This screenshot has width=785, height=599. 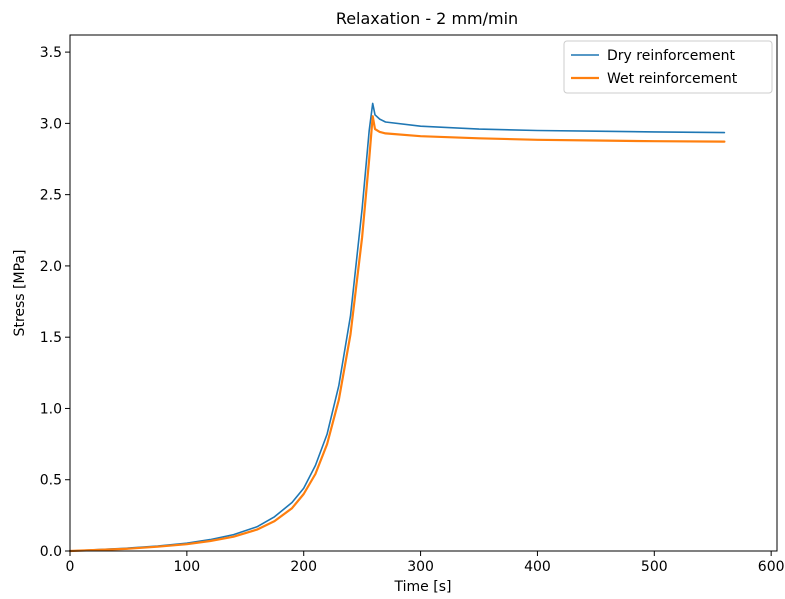 I want to click on x-axis-ticks: 0 100 200 300 400 500 600, so click(x=425, y=563).